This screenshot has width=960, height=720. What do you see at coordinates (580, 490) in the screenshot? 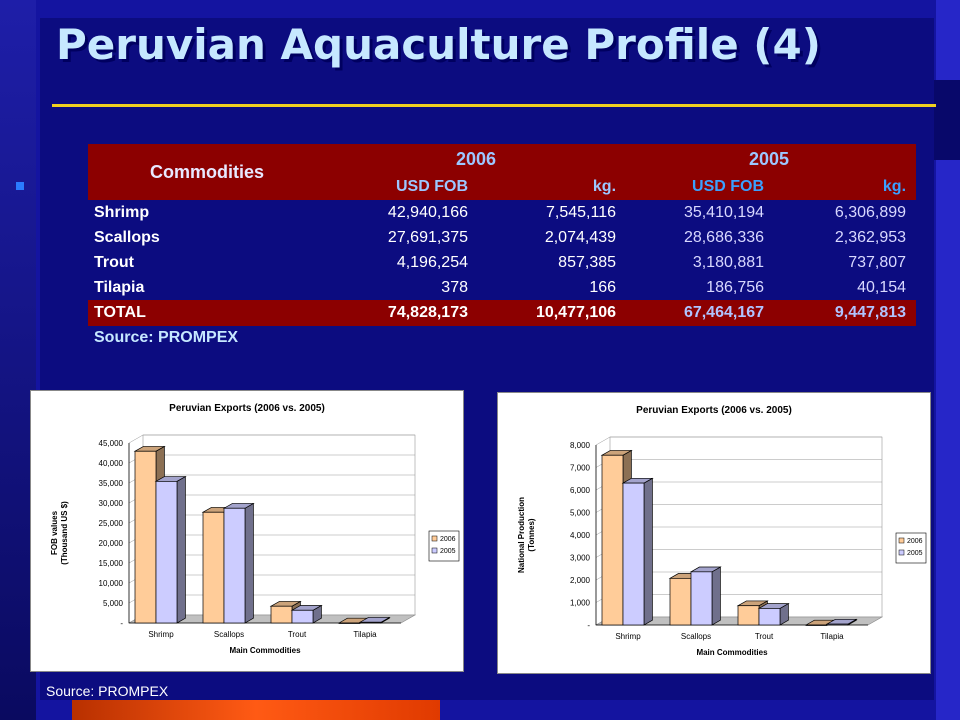
I see `y-tick-label: 6,000` at bounding box center [580, 490].